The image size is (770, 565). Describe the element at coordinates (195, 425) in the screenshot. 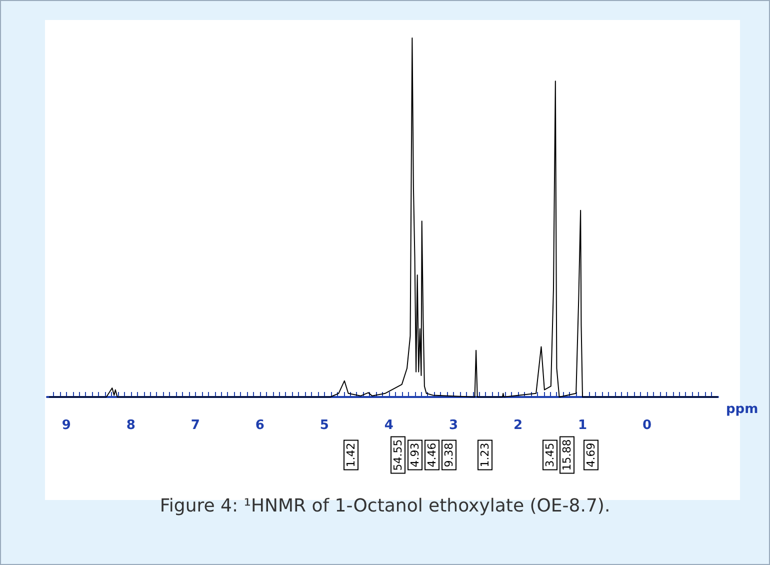

I see `x-tick-label: 7` at that location.